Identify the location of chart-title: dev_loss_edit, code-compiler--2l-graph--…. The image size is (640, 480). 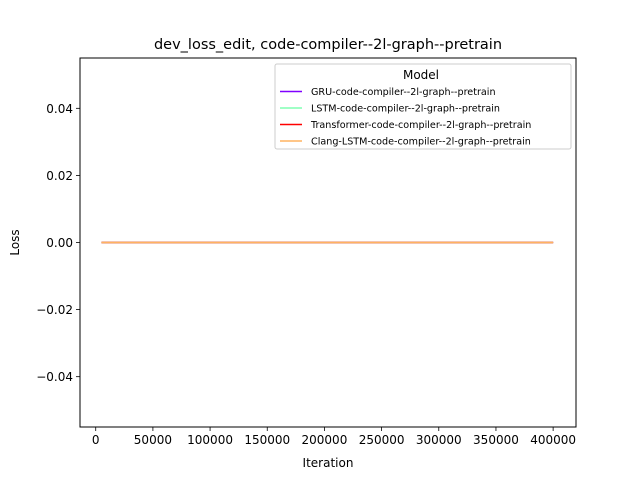
(328, 45).